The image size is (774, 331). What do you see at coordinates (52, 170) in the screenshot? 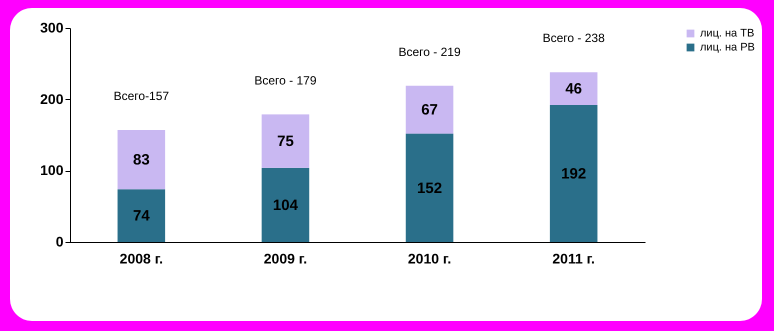
I see `y-tick-label: 100` at bounding box center [52, 170].